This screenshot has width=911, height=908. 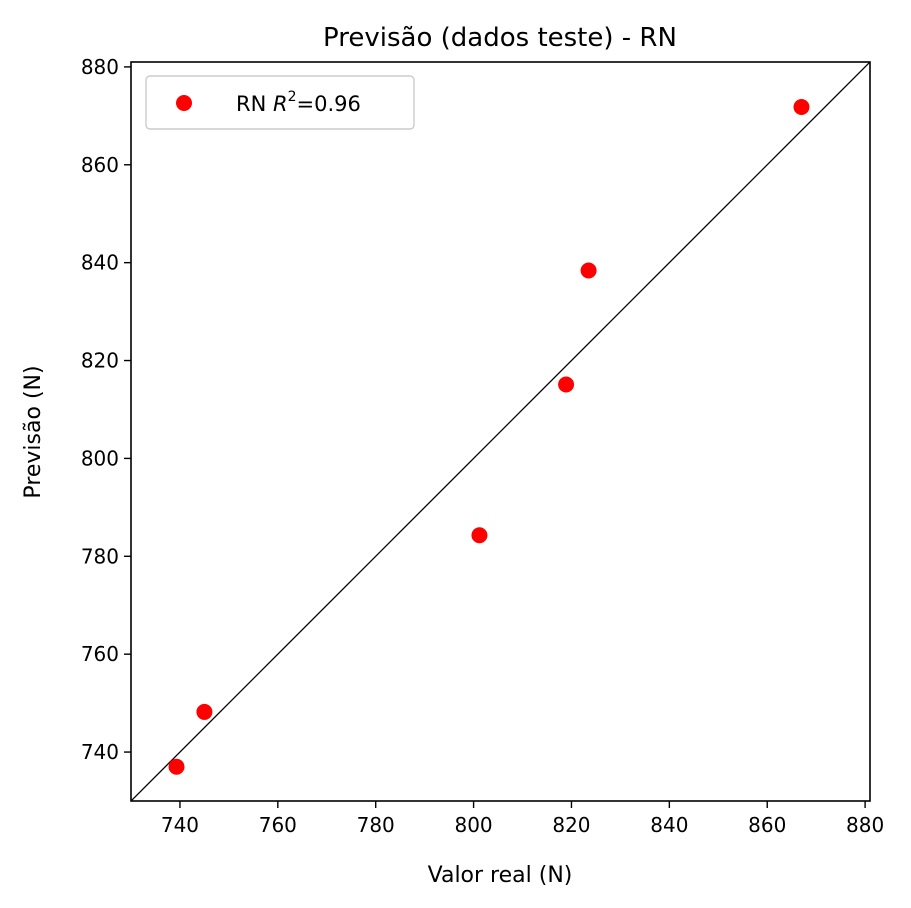 What do you see at coordinates (184, 103) in the screenshot?
I see `legend-marker` at bounding box center [184, 103].